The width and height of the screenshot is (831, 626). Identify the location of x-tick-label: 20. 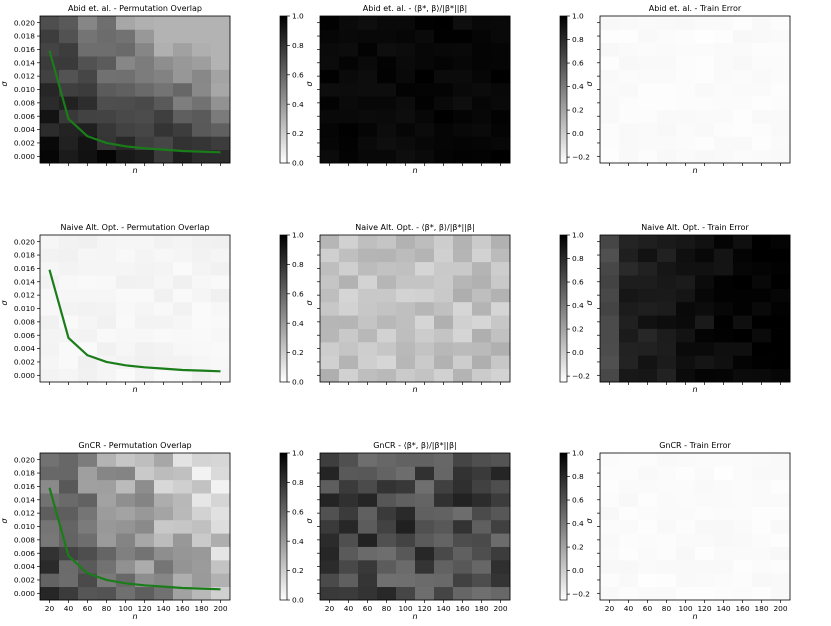
(610, 608).